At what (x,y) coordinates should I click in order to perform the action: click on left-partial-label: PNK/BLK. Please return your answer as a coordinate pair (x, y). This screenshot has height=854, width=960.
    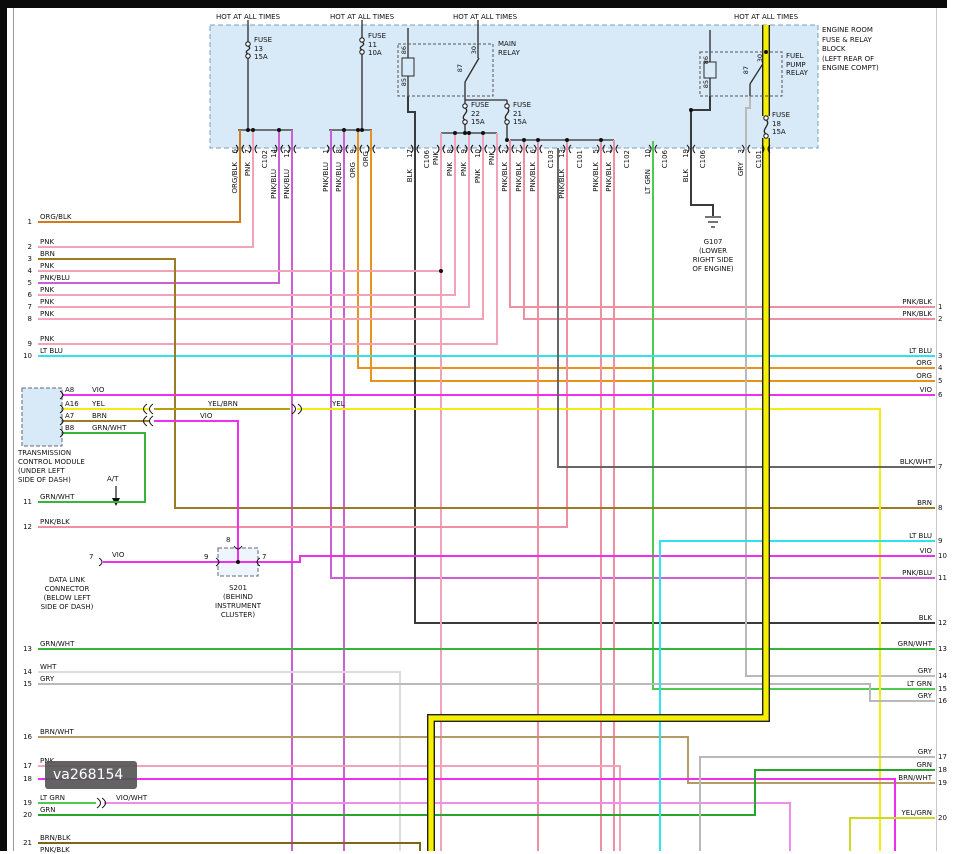
    Looking at the image, I should click on (55, 850).